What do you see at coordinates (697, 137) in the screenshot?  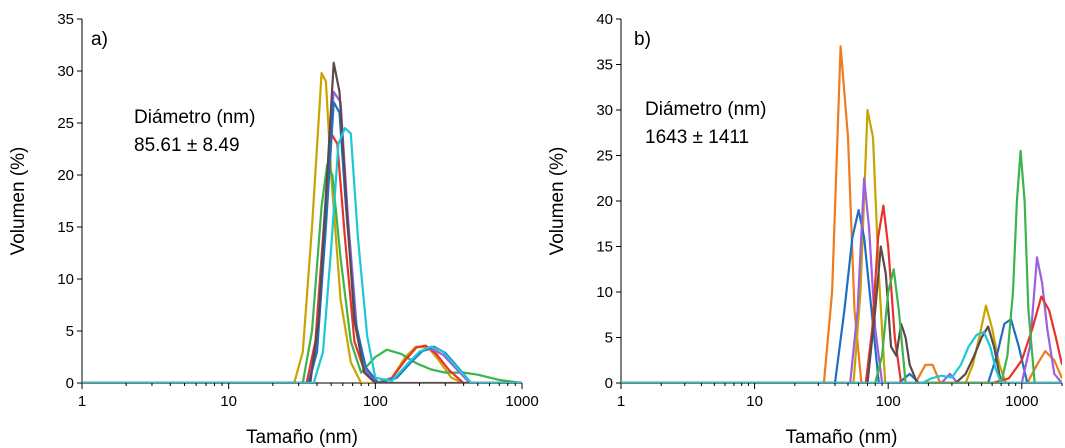 I see `diameter-annotation: 1643 ± 1411` at bounding box center [697, 137].